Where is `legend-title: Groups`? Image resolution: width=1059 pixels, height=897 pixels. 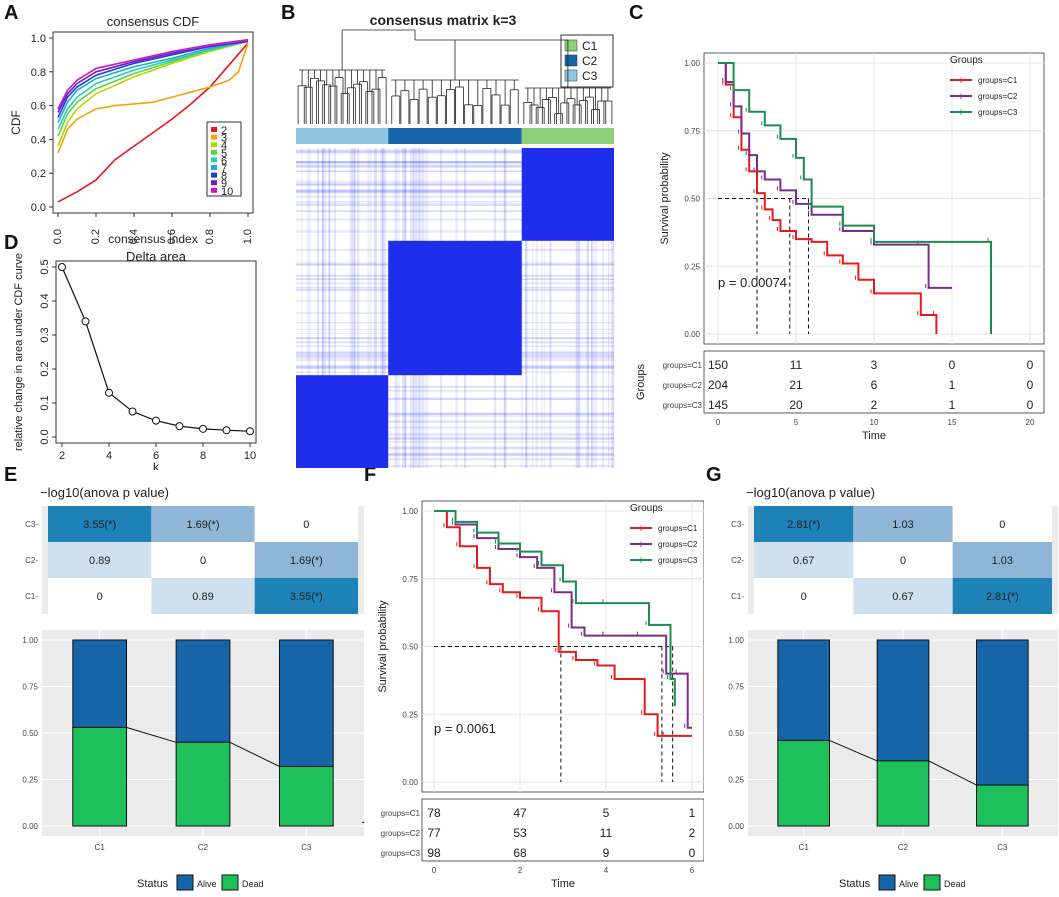
legend-title: Groups is located at coordinates (966, 60).